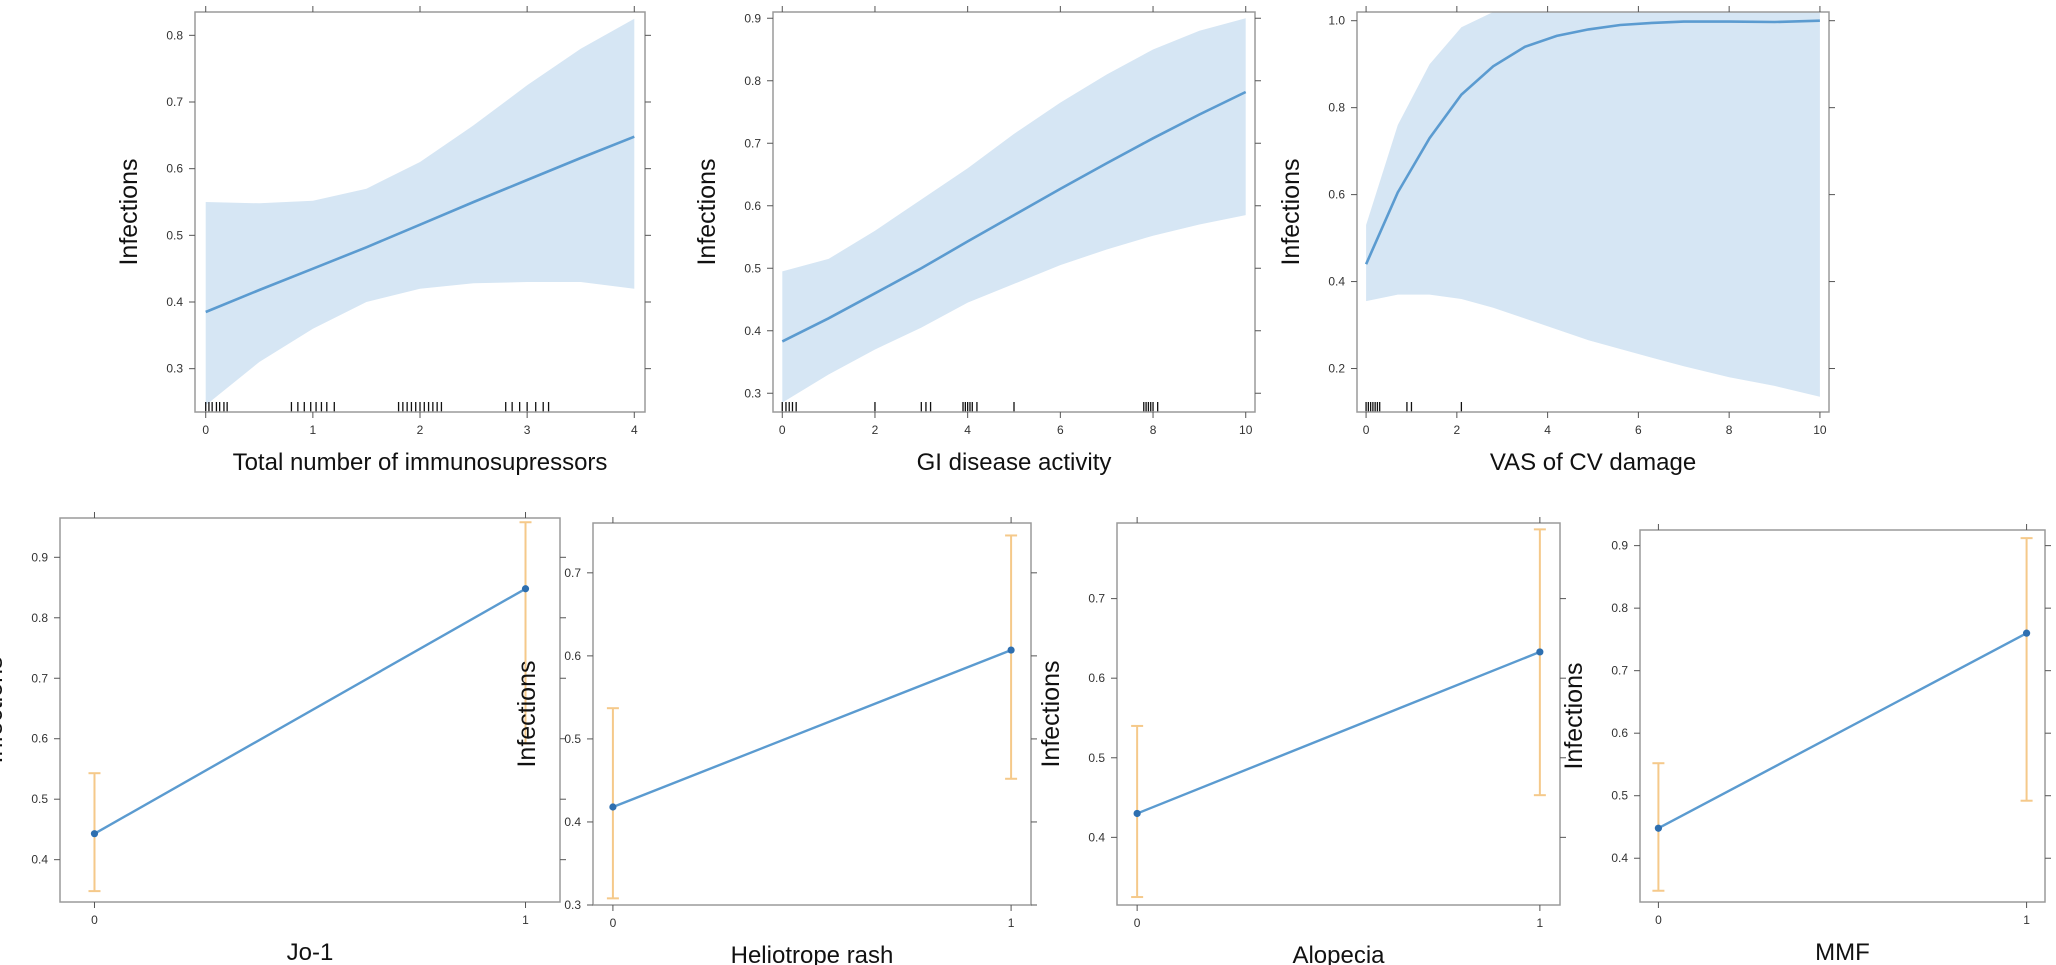  Describe the element at coordinates (420, 462) in the screenshot. I see `x-axis-label: Total number of immunosupressors` at that location.